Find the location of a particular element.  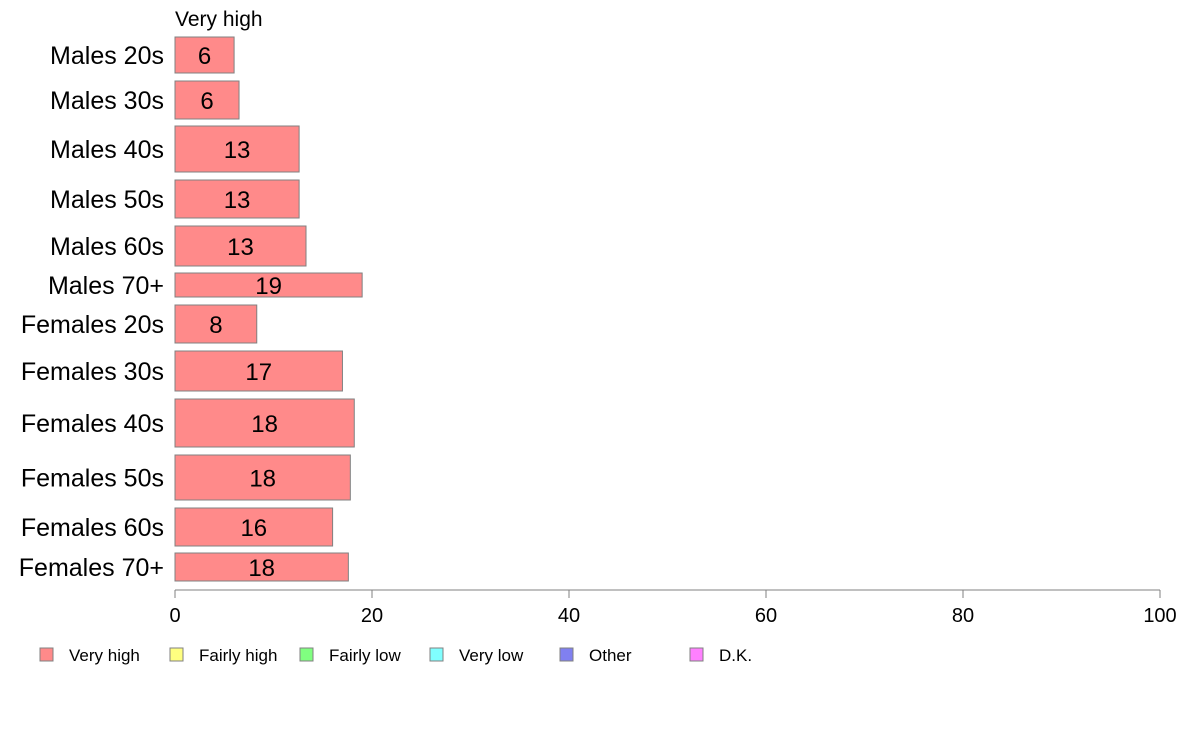

x-tick-label: 40 is located at coordinates (569, 616).